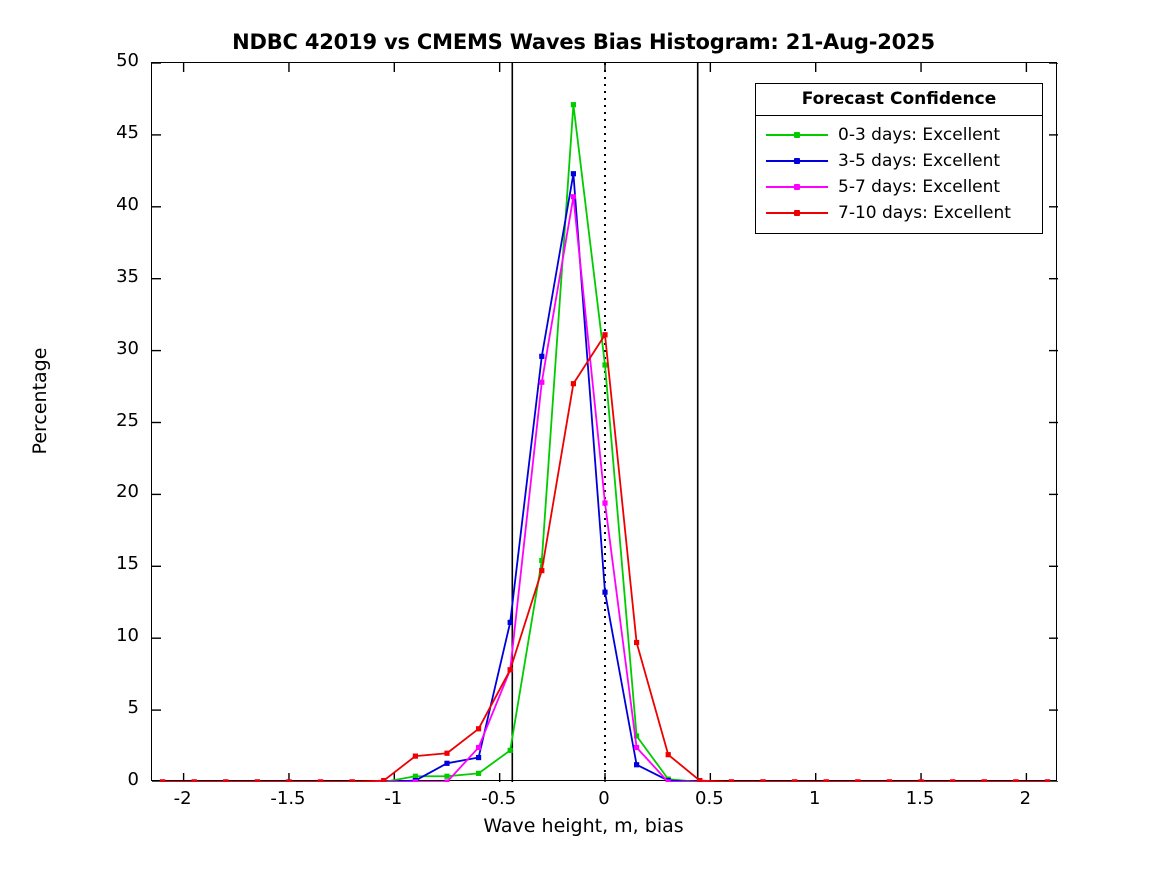  I want to click on legend-title: Forecast Confidence, so click(899, 100).